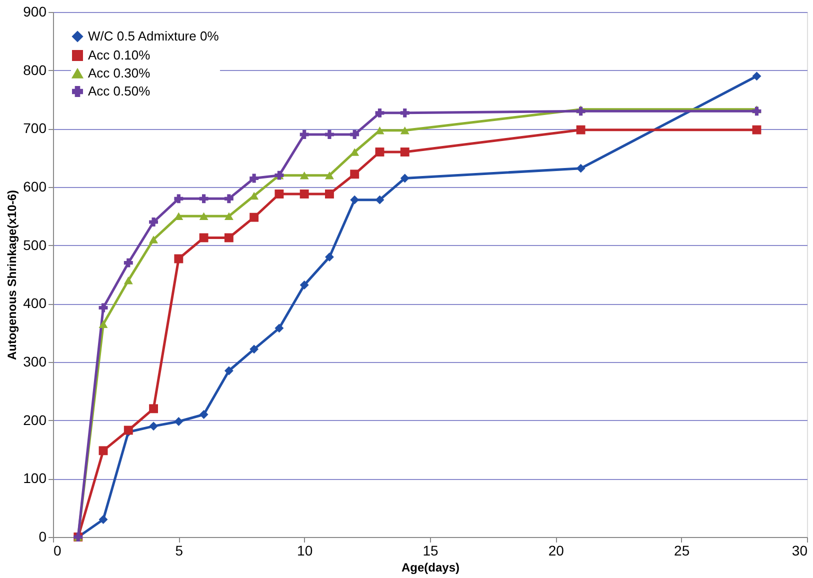 The image size is (813, 578). I want to click on y-tick-label: 700, so click(35, 128).